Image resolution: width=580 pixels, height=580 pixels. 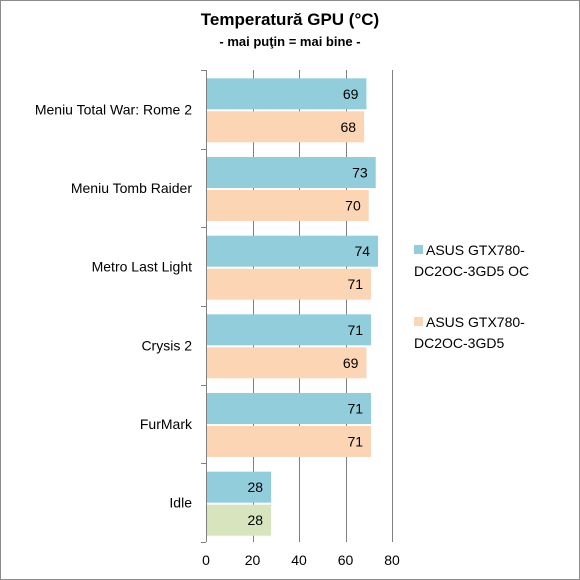 What do you see at coordinates (459, 343) in the screenshot?
I see `legend-label-stock-line2: DC2OC-3GD5` at bounding box center [459, 343].